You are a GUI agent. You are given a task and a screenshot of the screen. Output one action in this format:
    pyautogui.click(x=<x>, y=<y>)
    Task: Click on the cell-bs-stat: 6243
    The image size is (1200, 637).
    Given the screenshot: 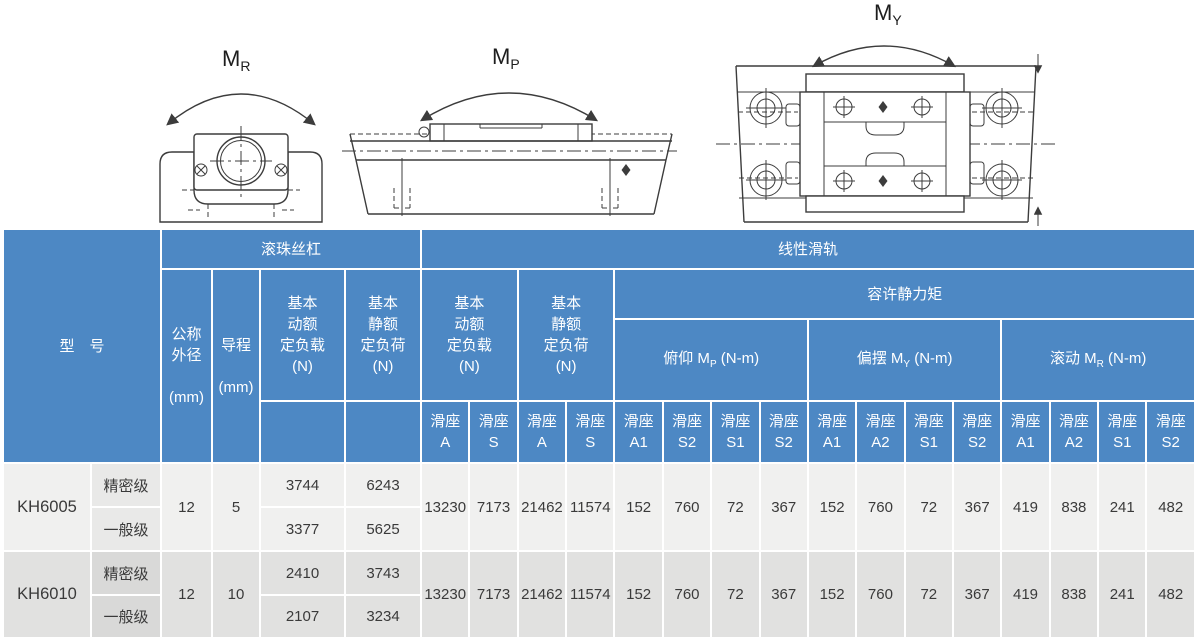 What is the action you would take?
    pyautogui.click(x=383, y=485)
    